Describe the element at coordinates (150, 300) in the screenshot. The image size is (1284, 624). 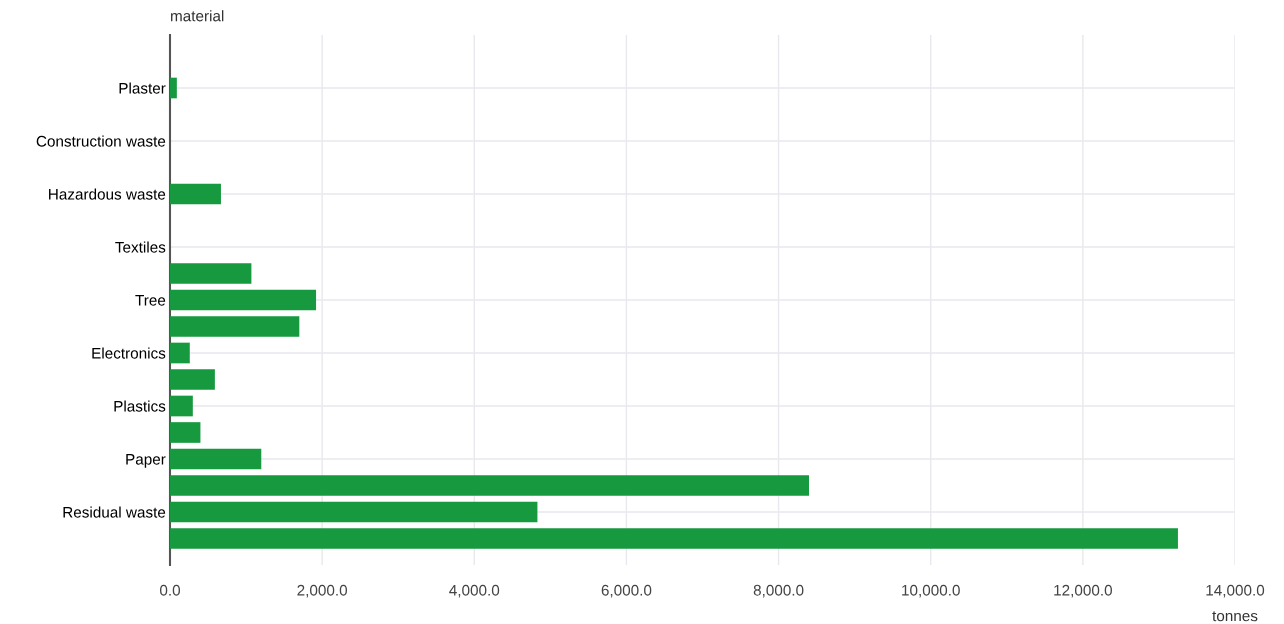
I see `y-tick-label: Tree` at that location.